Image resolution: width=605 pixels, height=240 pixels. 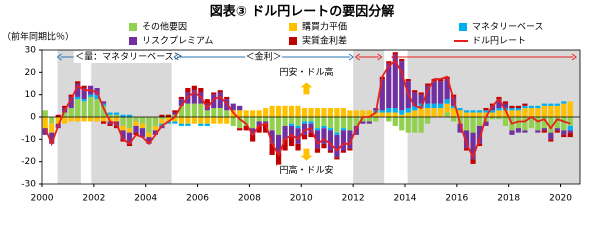 What do you see at coordinates (508, 27) in the screenshot?
I see `legend-label: マネタリーベース` at bounding box center [508, 27].